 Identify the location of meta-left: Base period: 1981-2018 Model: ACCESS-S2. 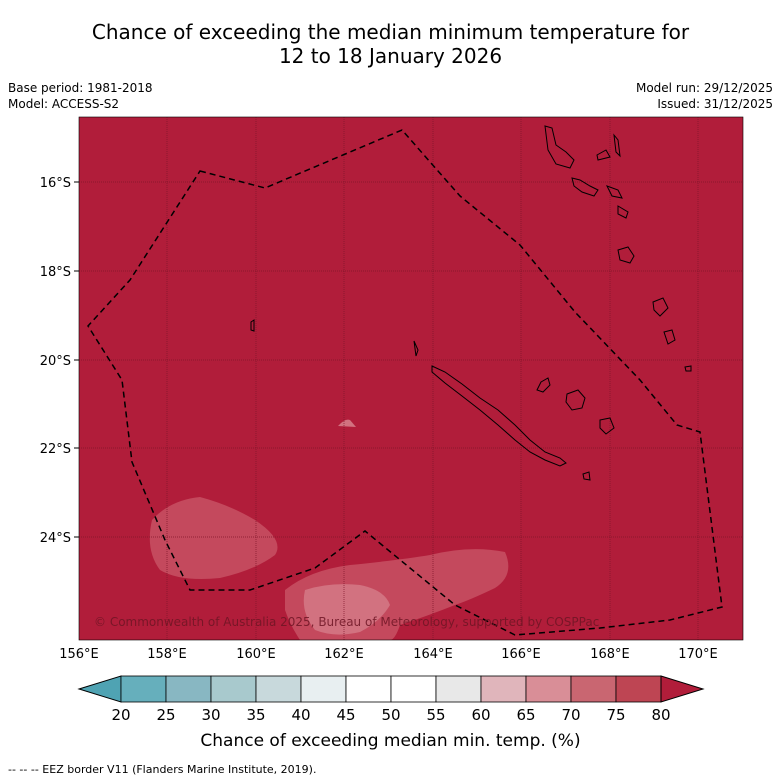
(80, 96).